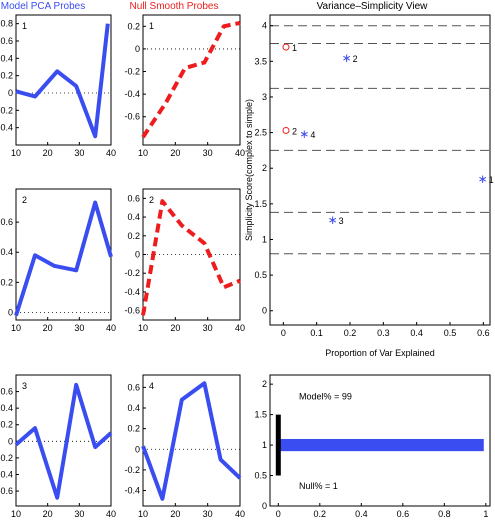 Image resolution: width=495 pixels, height=523 pixels. Describe the element at coordinates (151, 386) in the screenshot. I see `panel-number-label: 4` at that location.